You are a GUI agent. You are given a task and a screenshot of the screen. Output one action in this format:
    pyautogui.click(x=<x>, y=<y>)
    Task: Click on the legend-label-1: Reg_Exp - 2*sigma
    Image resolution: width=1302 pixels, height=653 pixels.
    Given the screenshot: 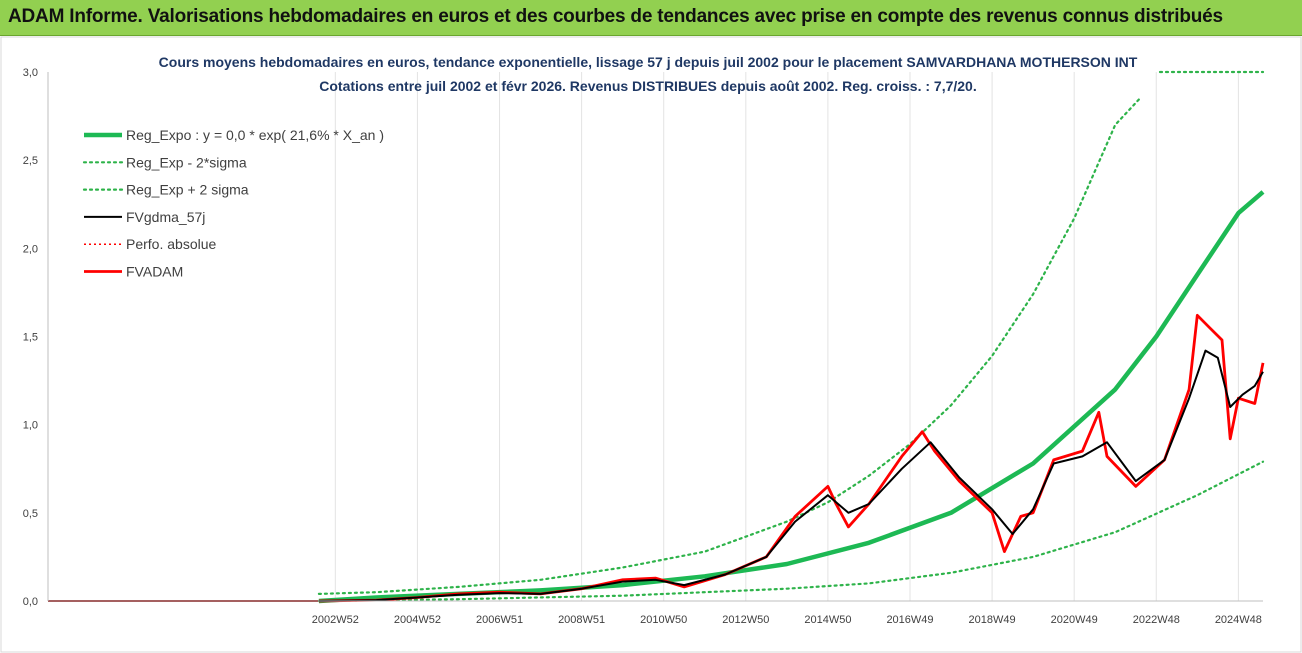 What is the action you would take?
    pyautogui.click(x=186, y=162)
    